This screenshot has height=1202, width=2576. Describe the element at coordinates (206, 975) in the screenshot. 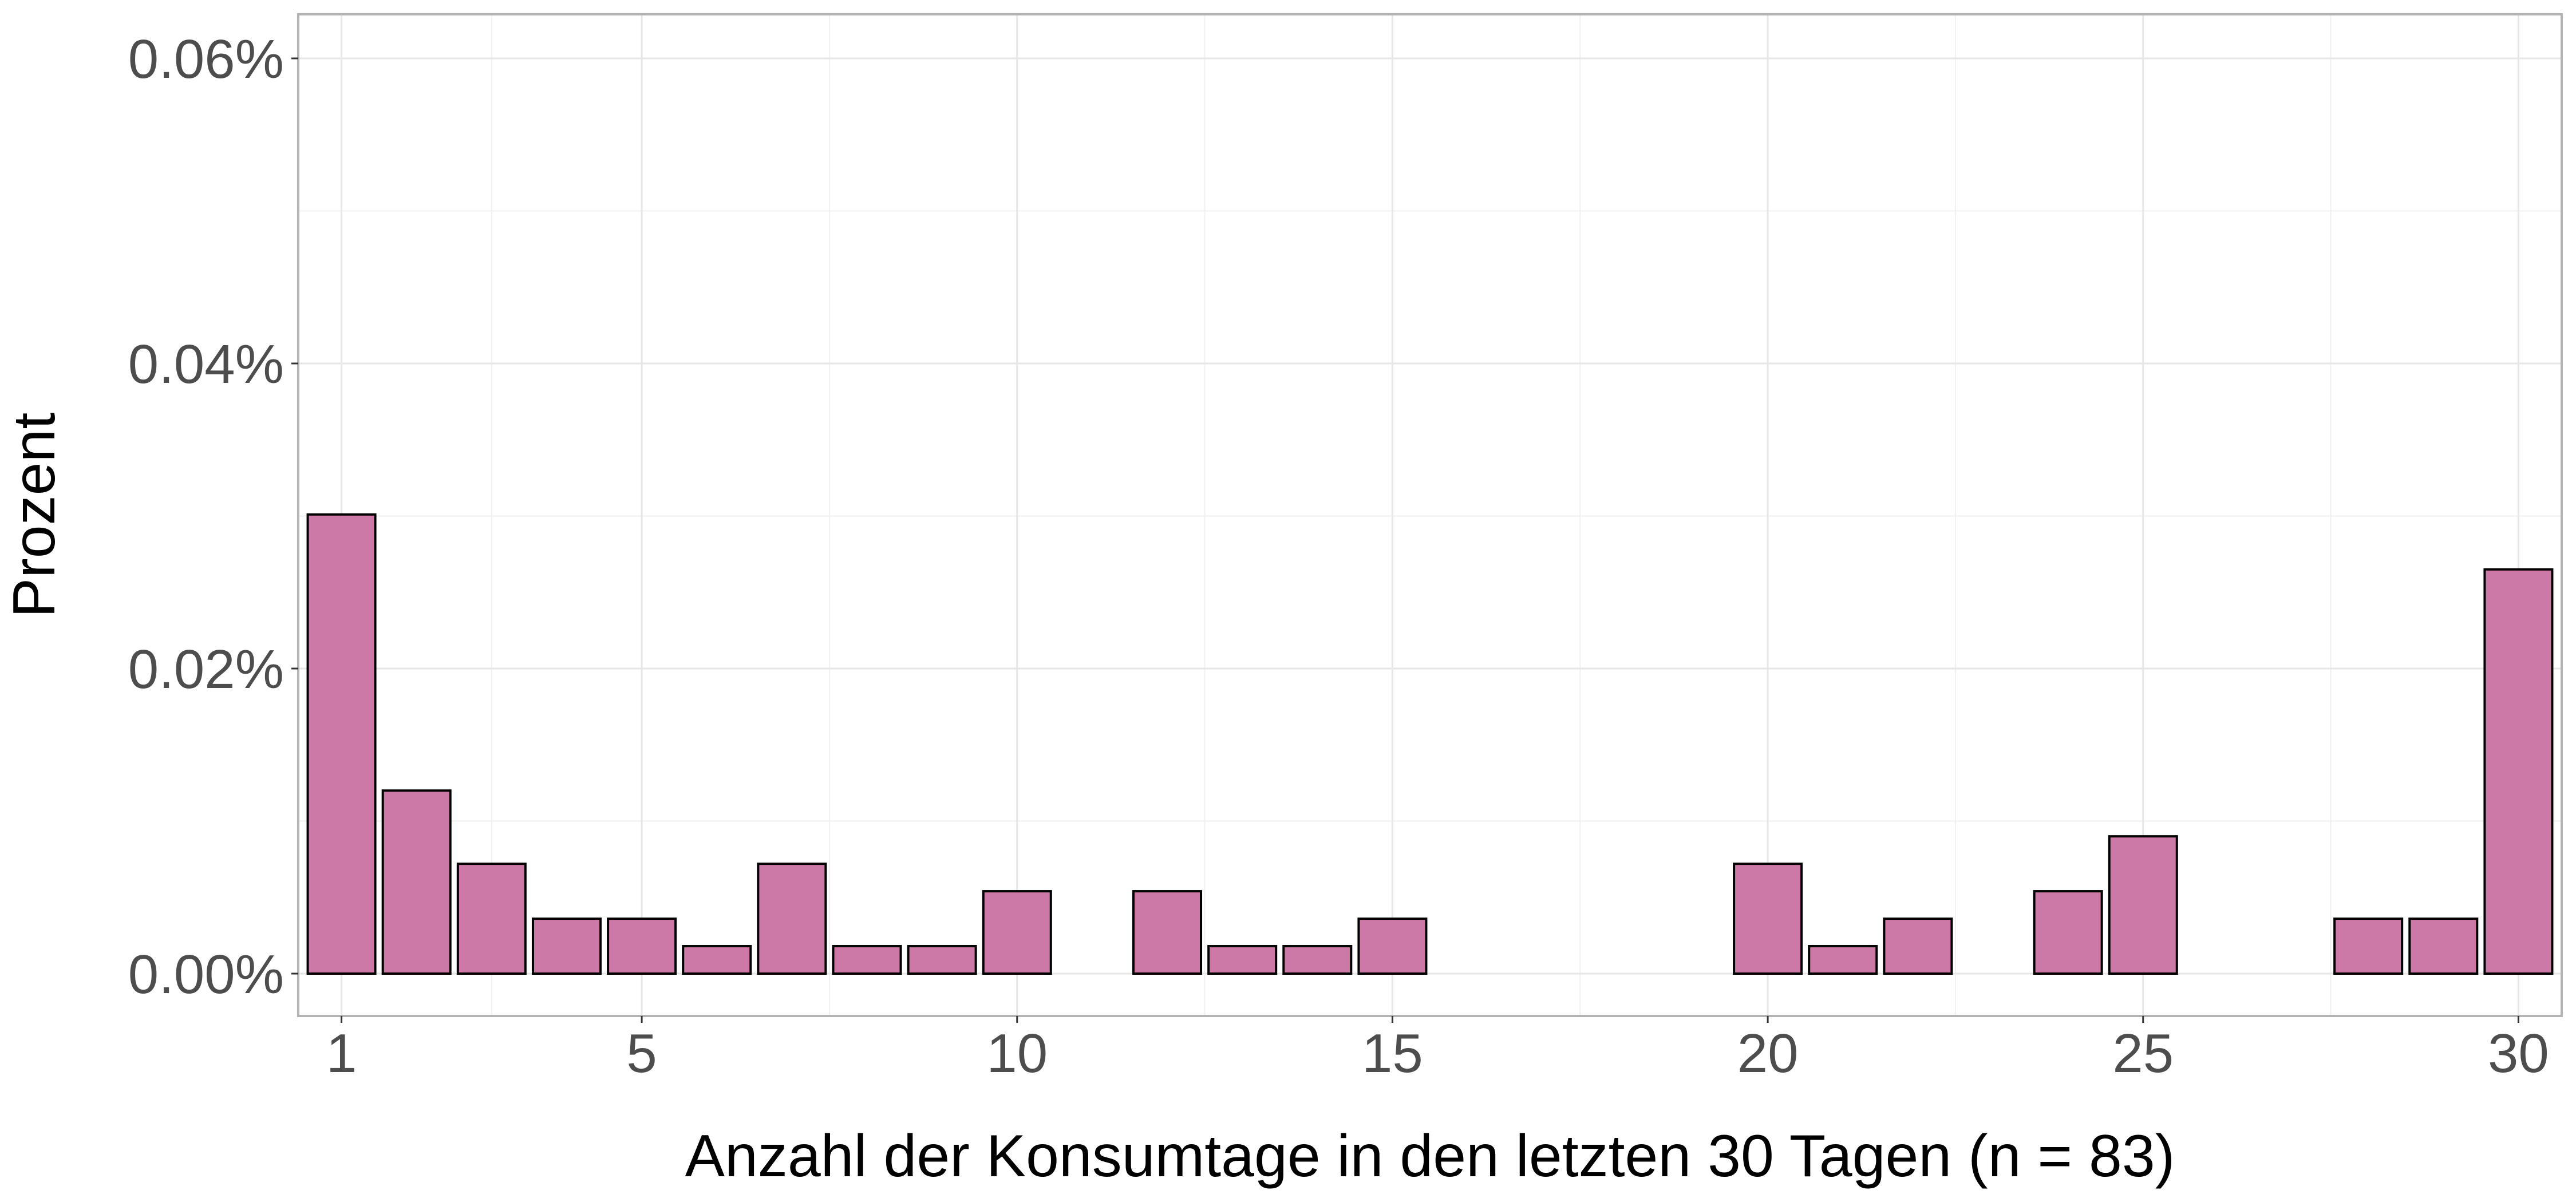

I see `y-tick-label: 0.00%` at that location.